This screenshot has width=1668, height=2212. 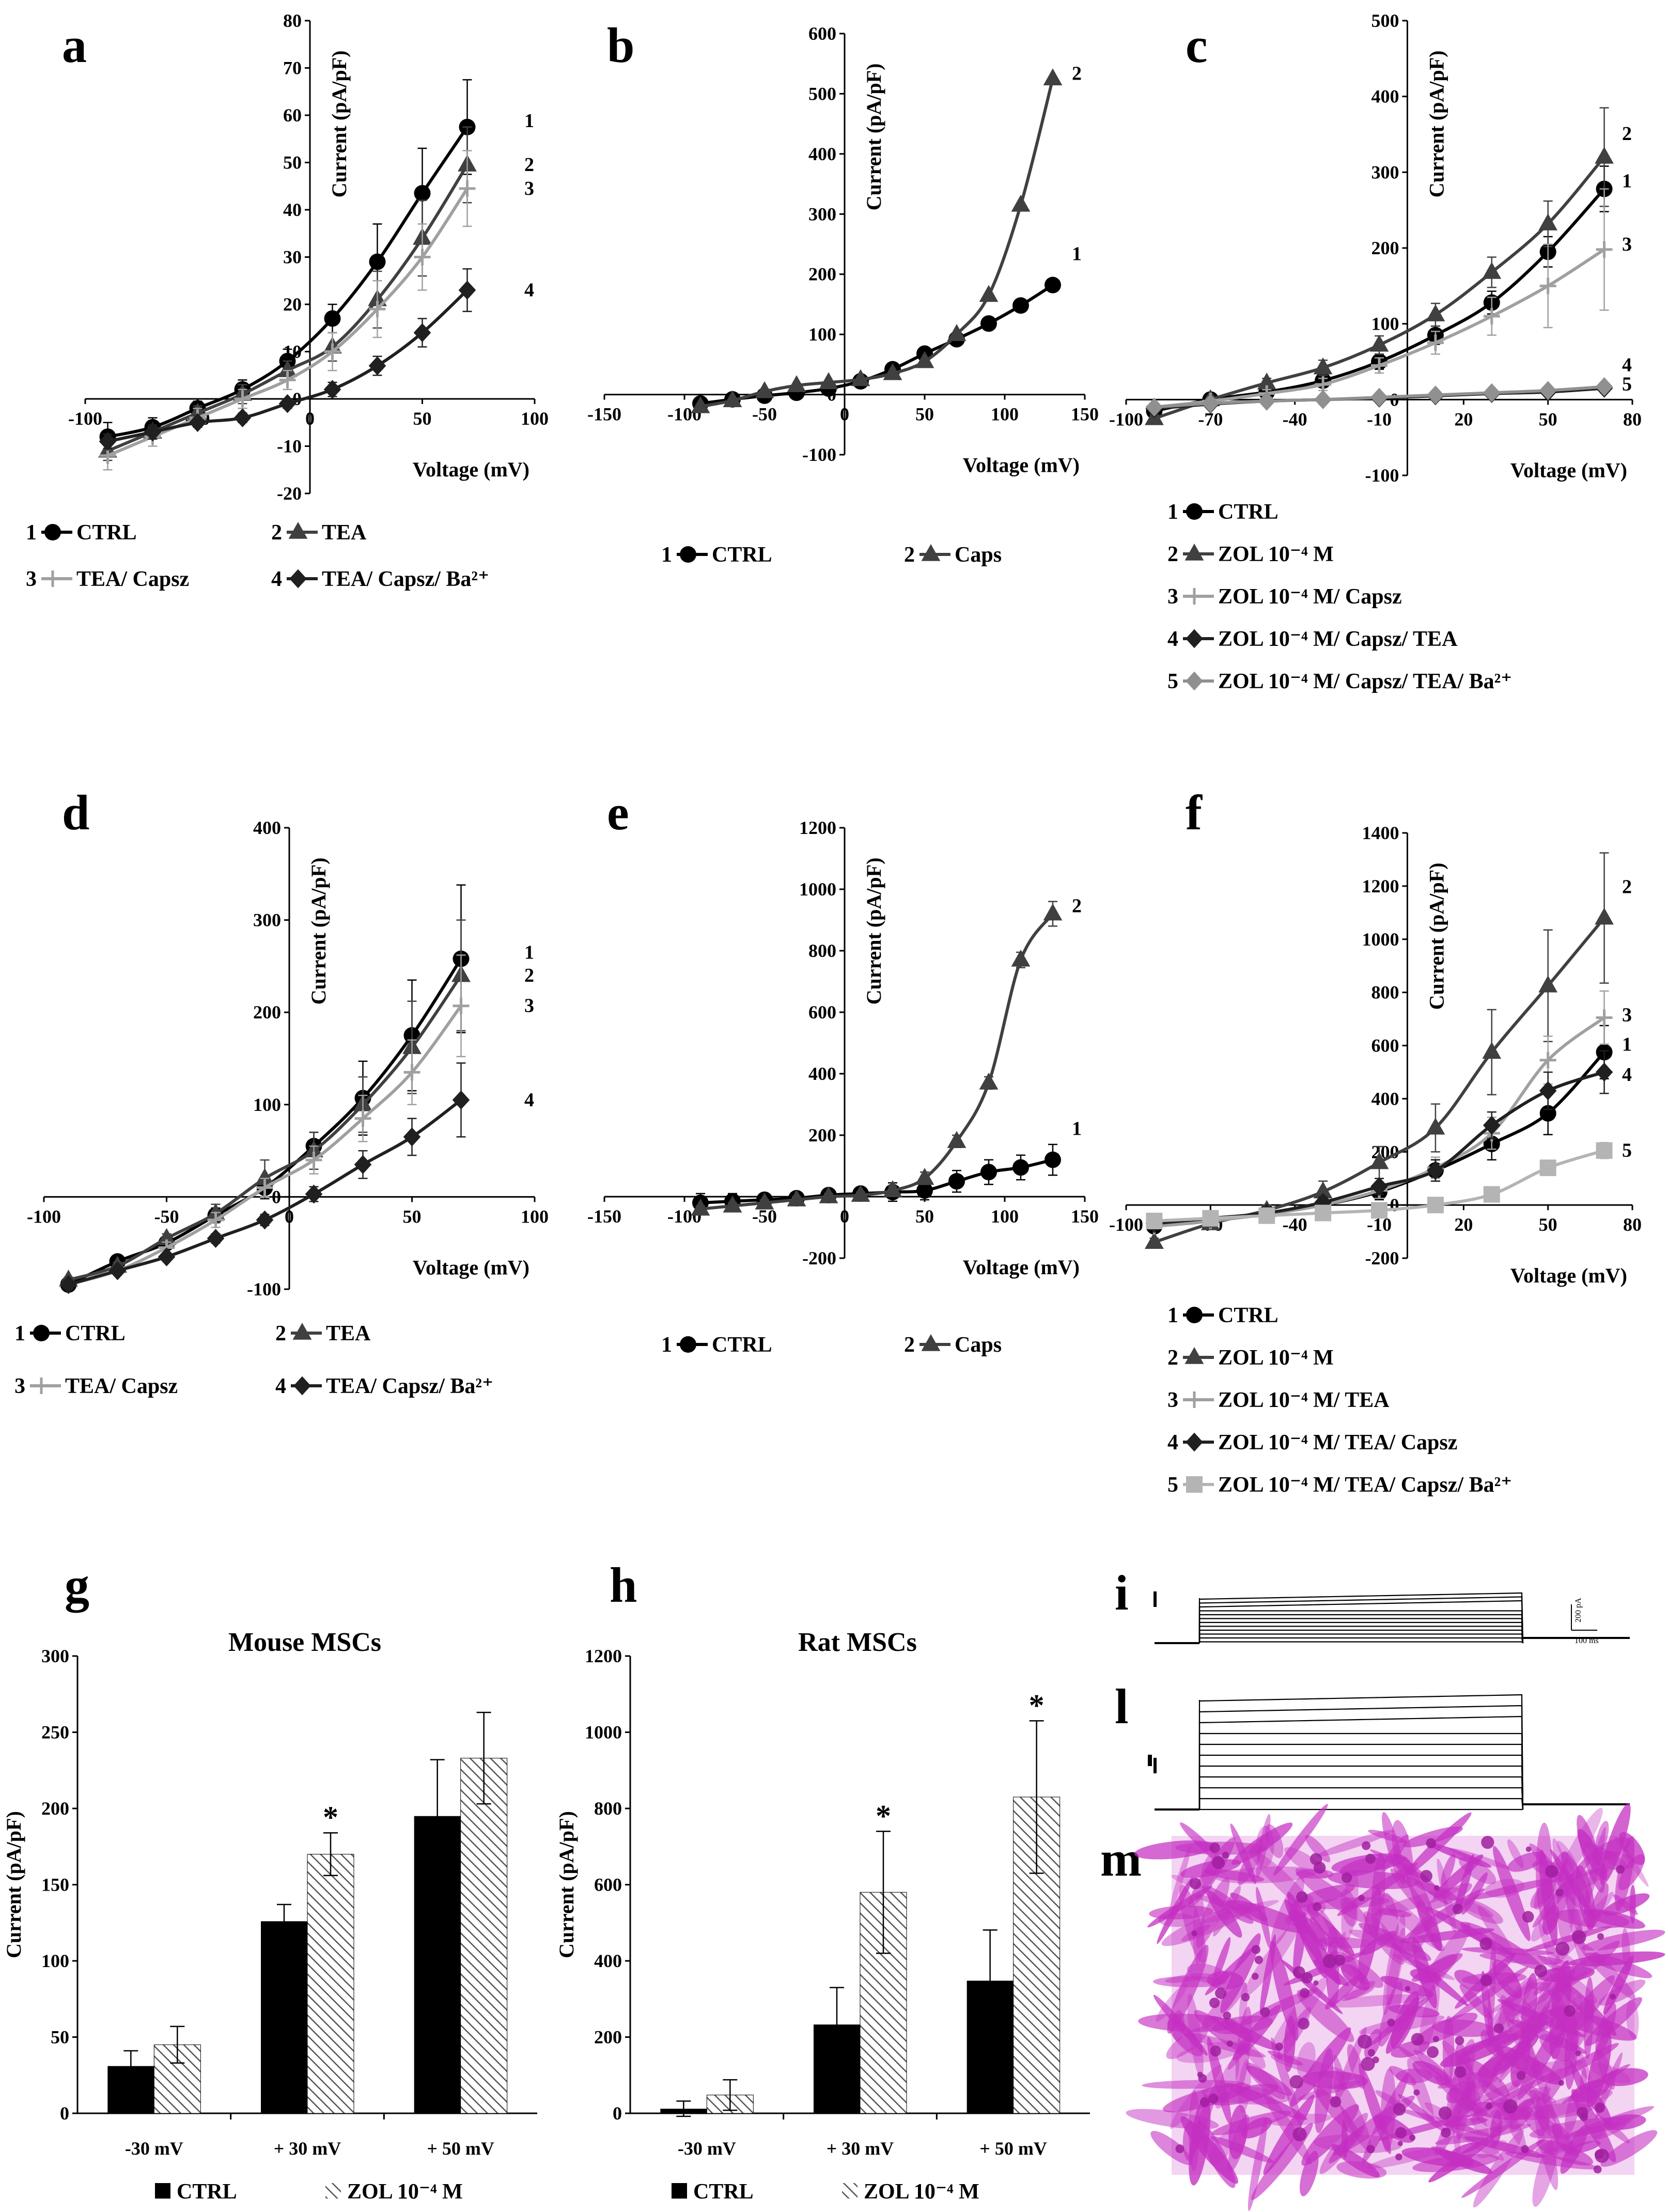 What do you see at coordinates (77, 1585) in the screenshot?
I see `panel-label-g: g` at bounding box center [77, 1585].